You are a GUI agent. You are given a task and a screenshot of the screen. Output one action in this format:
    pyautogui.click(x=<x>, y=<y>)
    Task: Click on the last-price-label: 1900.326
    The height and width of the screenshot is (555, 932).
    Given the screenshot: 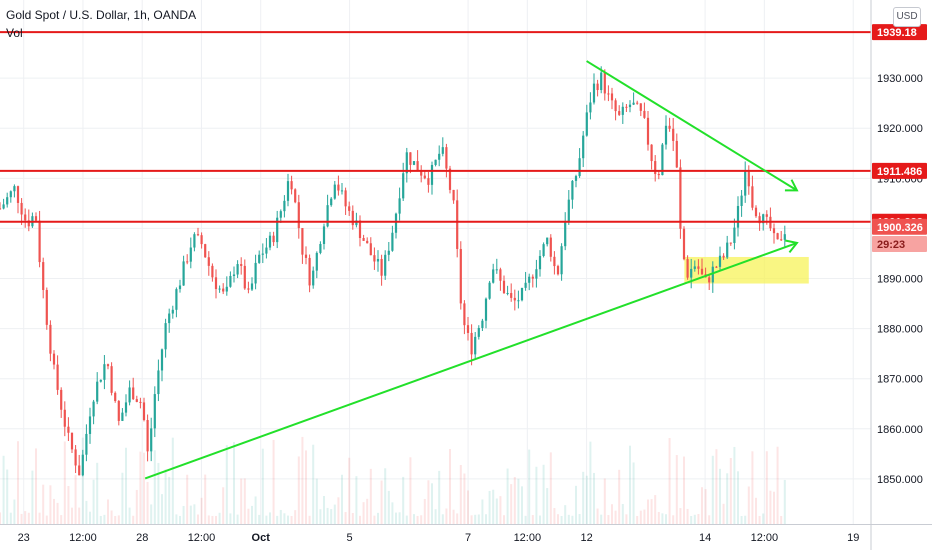 What is the action you would take?
    pyautogui.click(x=900, y=228)
    